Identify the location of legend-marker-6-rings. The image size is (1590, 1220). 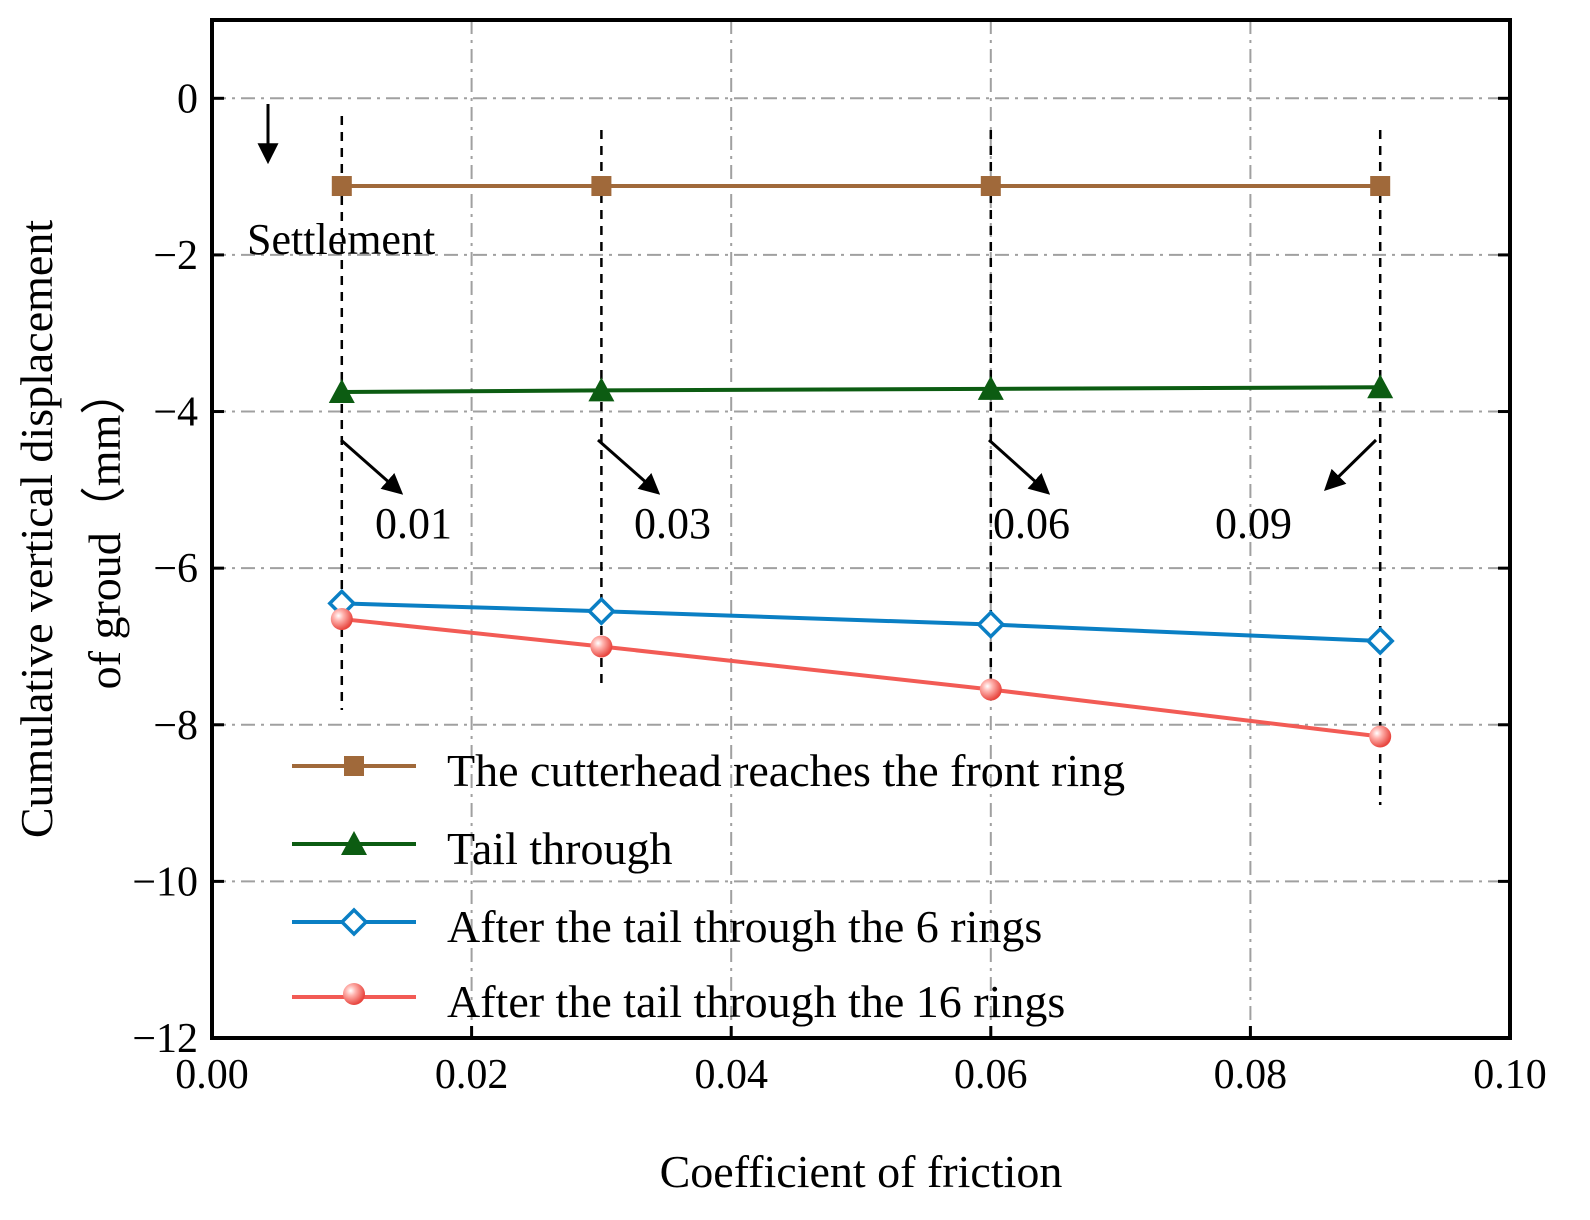
(354, 922).